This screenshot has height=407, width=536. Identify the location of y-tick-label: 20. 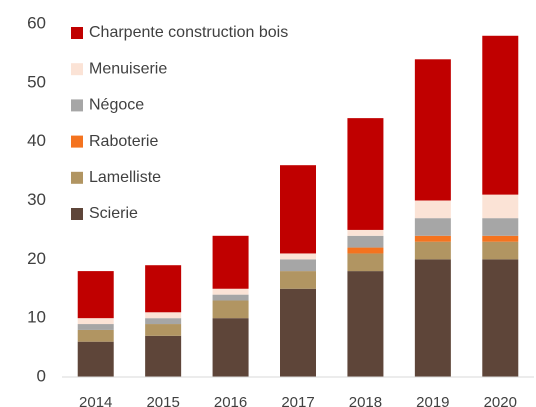
(36, 258).